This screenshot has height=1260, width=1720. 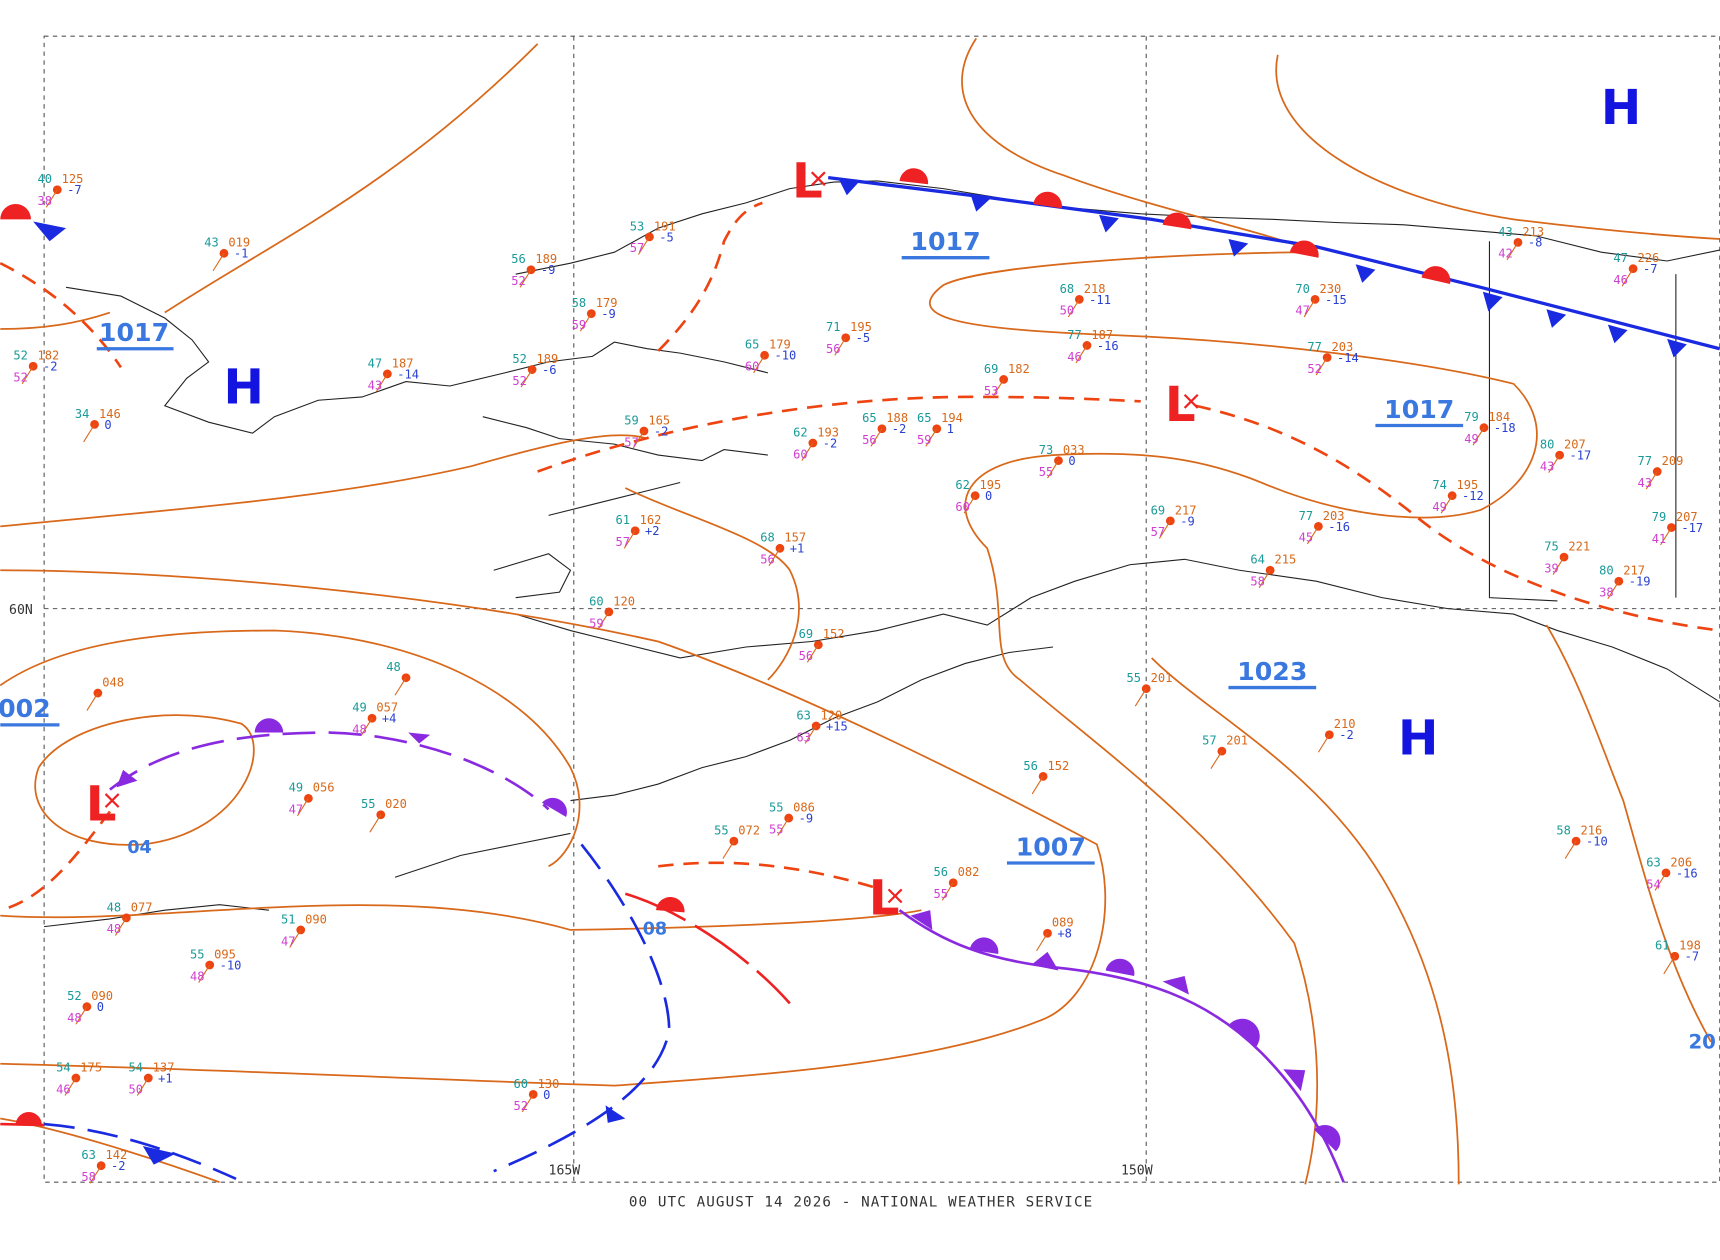 What do you see at coordinates (988, 496) in the screenshot?
I see `station-tend: 0` at bounding box center [988, 496].